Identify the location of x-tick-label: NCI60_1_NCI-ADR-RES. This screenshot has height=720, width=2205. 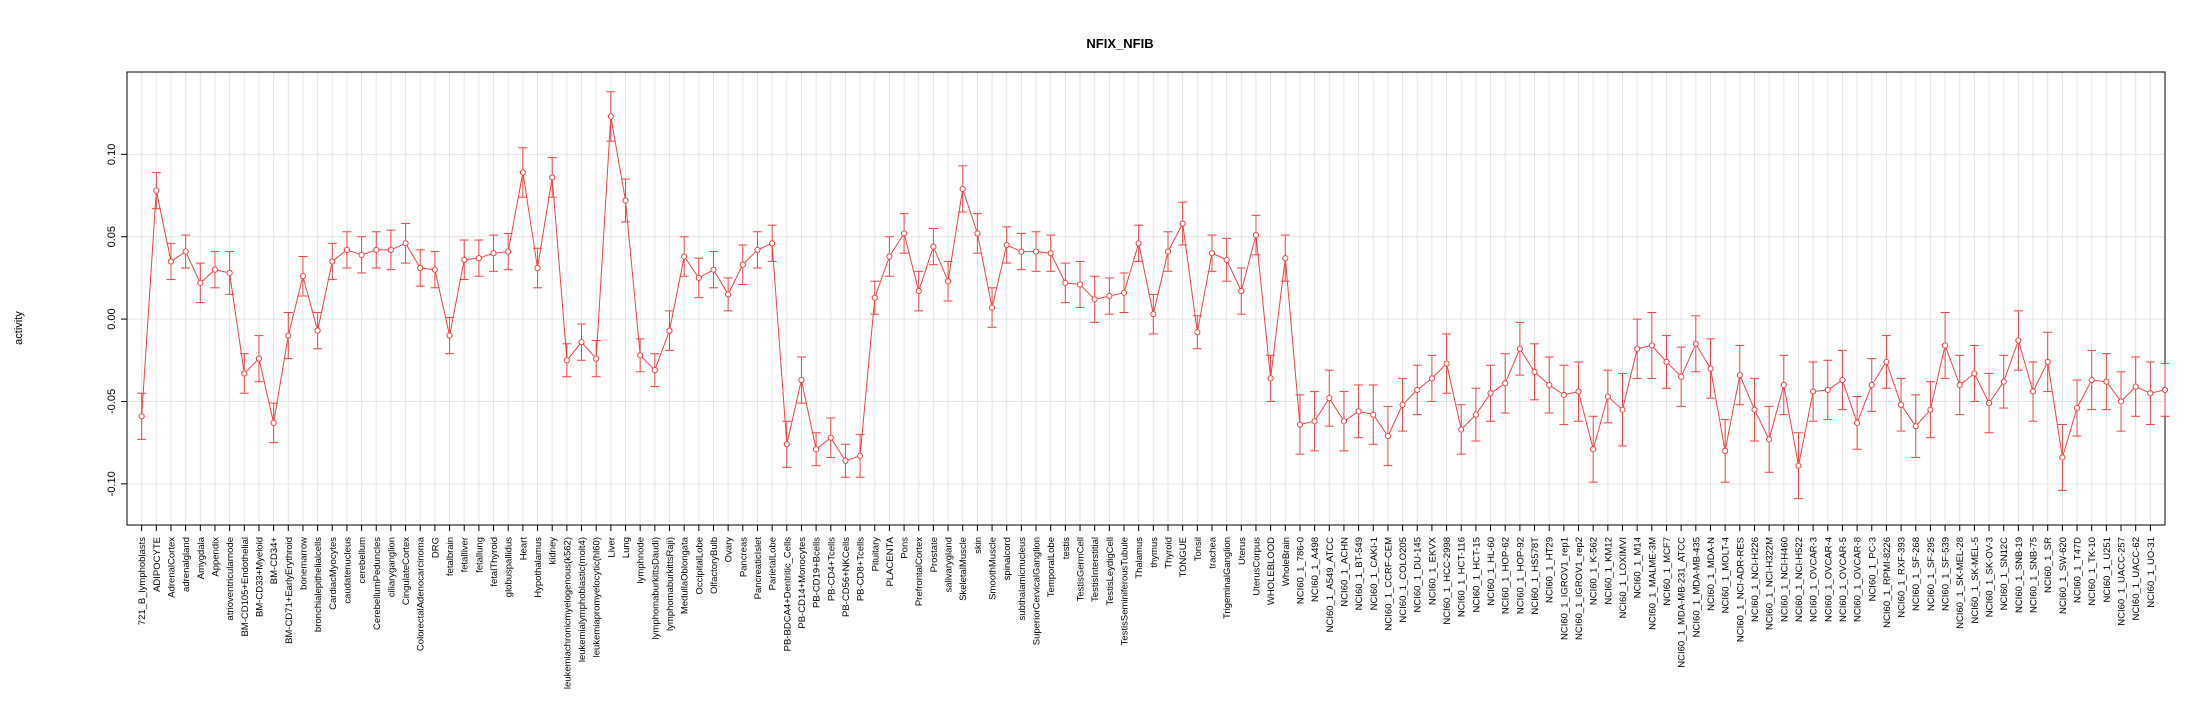
(1740, 589).